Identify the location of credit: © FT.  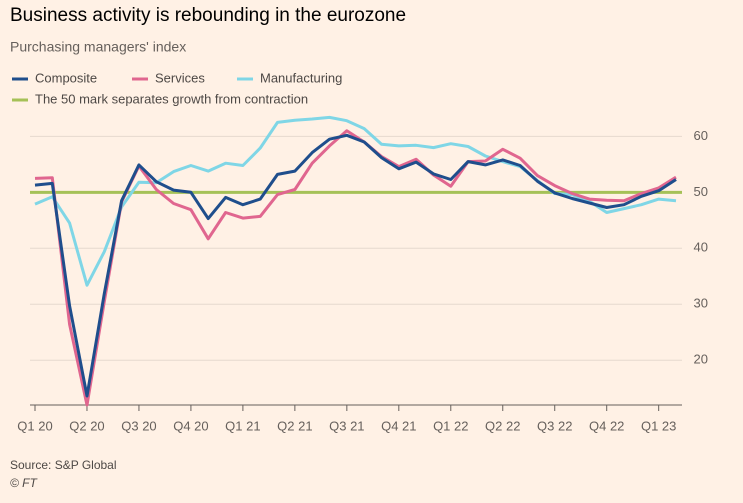
(24, 483).